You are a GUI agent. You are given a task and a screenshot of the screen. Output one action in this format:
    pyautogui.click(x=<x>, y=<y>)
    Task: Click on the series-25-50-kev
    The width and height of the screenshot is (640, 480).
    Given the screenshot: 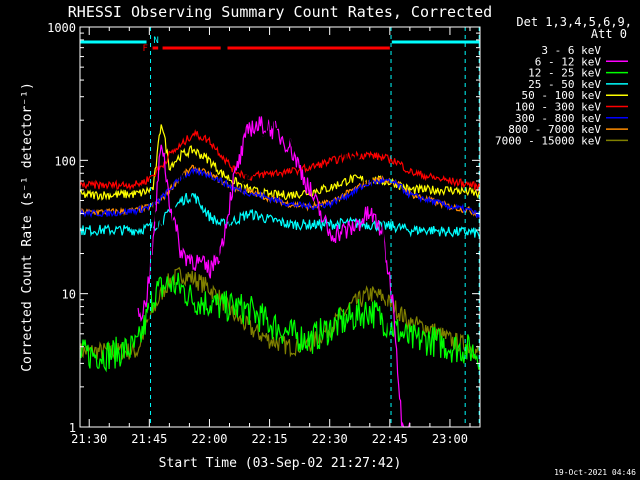 What is the action you would take?
    pyautogui.click(x=280, y=215)
    